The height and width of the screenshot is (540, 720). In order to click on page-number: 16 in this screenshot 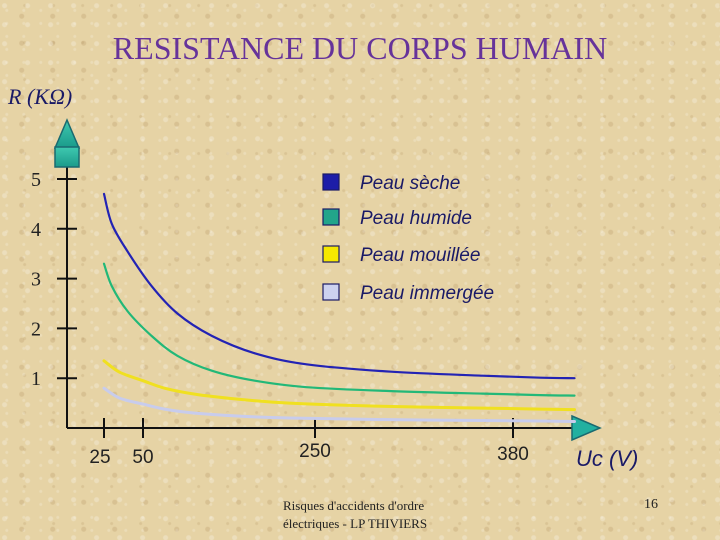, I will do `click(651, 504)`.